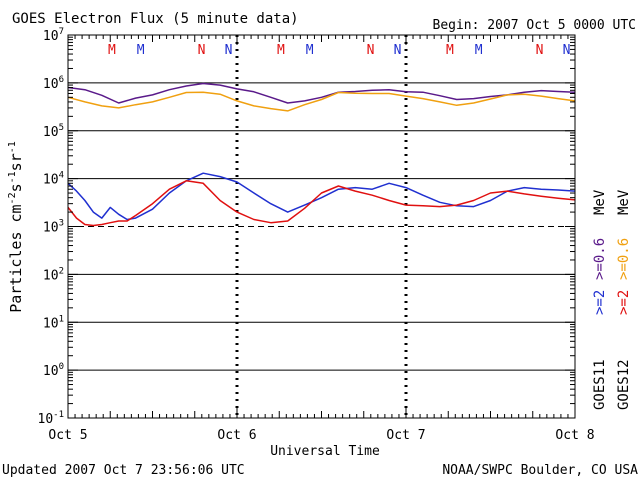 This screenshot has height=480, width=640. I want to click on x-tick-label: Oct 6, so click(236, 435).